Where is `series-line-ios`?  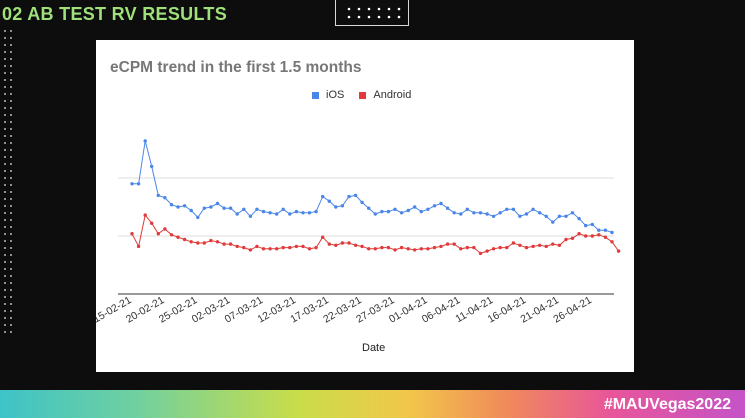 series-line-ios is located at coordinates (372, 186).